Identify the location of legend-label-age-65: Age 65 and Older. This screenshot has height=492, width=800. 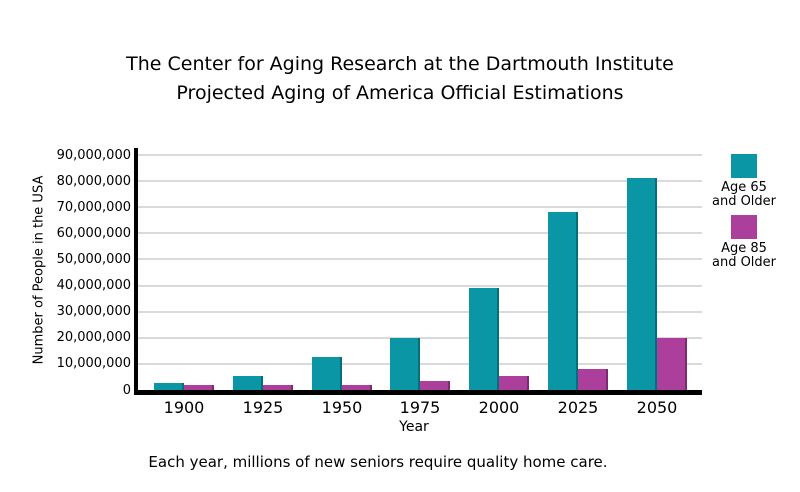
(744, 195).